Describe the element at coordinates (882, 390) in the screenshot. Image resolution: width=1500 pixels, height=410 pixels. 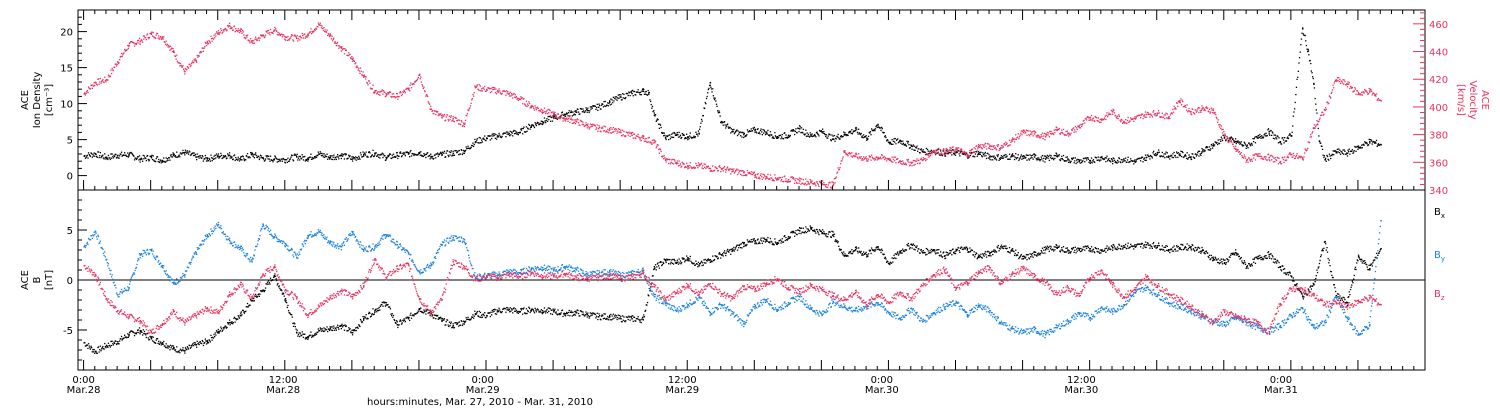
I see `x-tick-date-label: Mar.30` at that location.